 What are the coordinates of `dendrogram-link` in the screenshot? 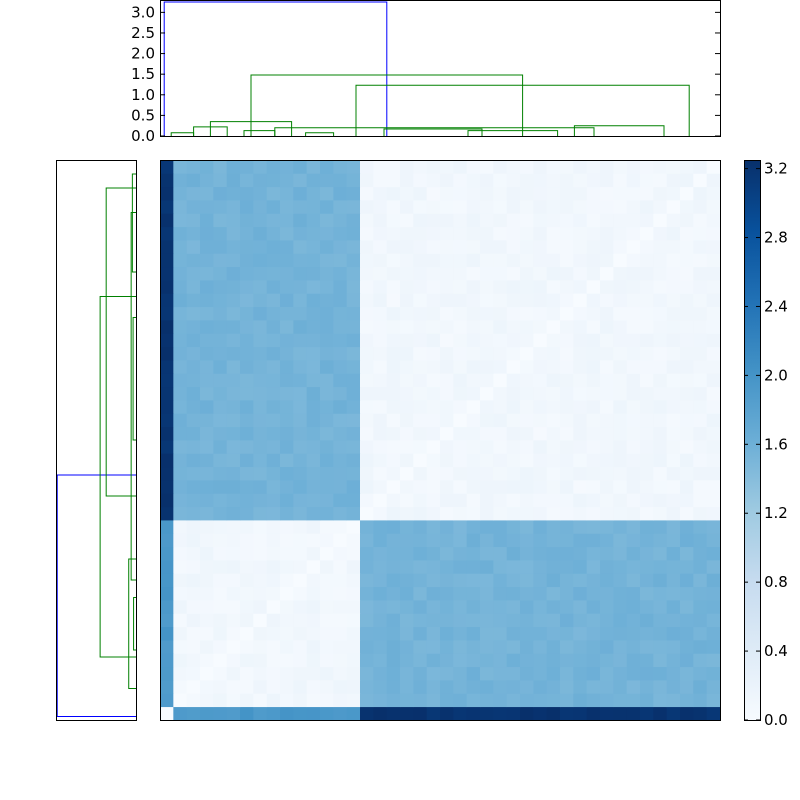 It's located at (513, 133).